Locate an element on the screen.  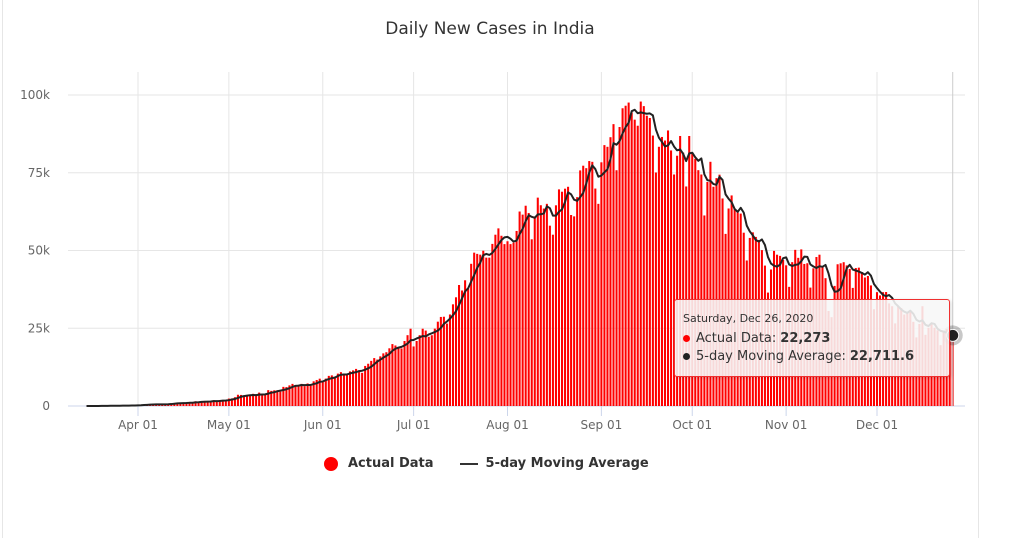
legend-item-actual-data: Actual Data is located at coordinates (379, 463).